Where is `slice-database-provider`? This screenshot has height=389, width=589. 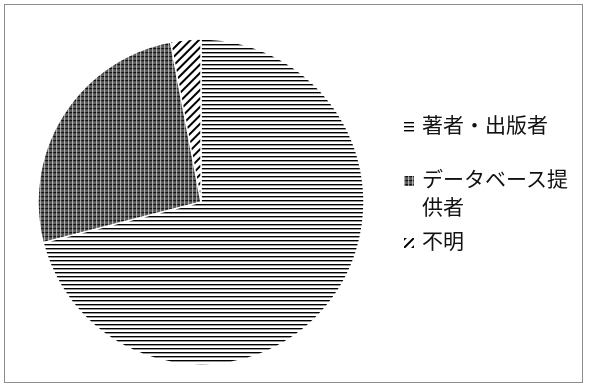
slice-database-provider is located at coordinates (119, 142).